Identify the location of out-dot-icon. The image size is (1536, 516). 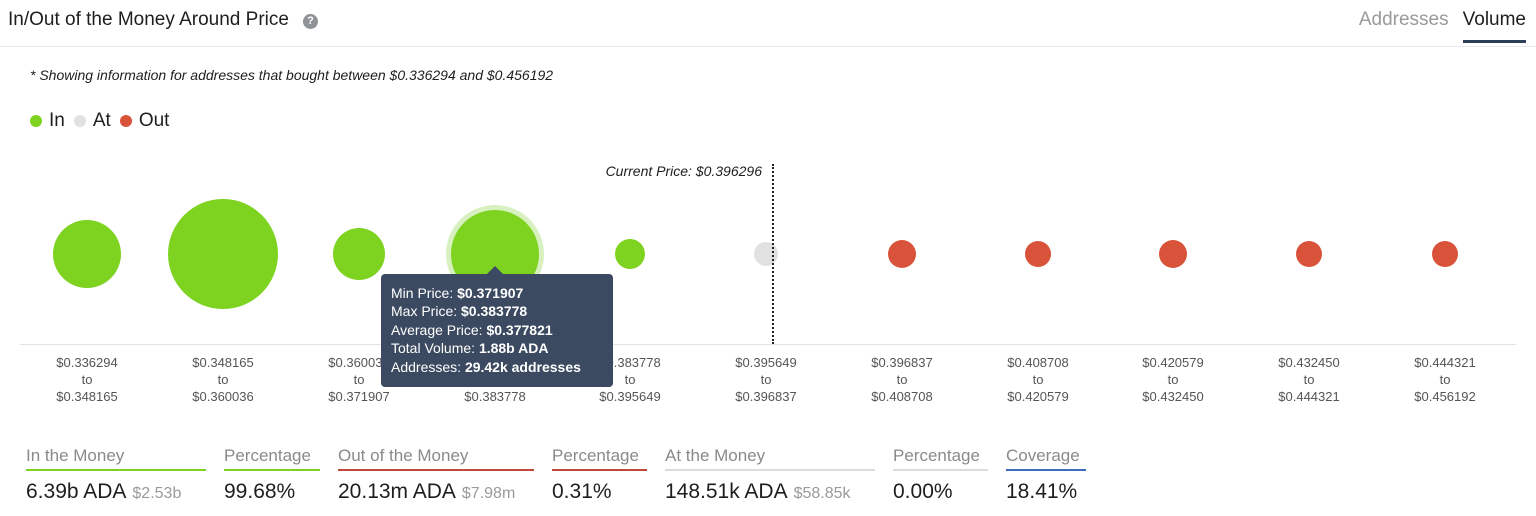
(125, 121).